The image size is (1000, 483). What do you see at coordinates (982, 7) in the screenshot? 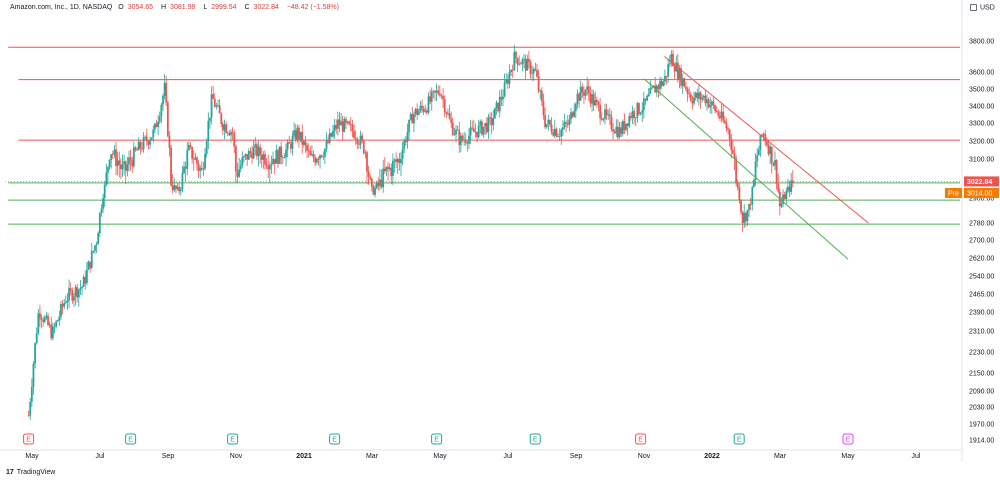
I see `currency-selector: USD` at bounding box center [982, 7].